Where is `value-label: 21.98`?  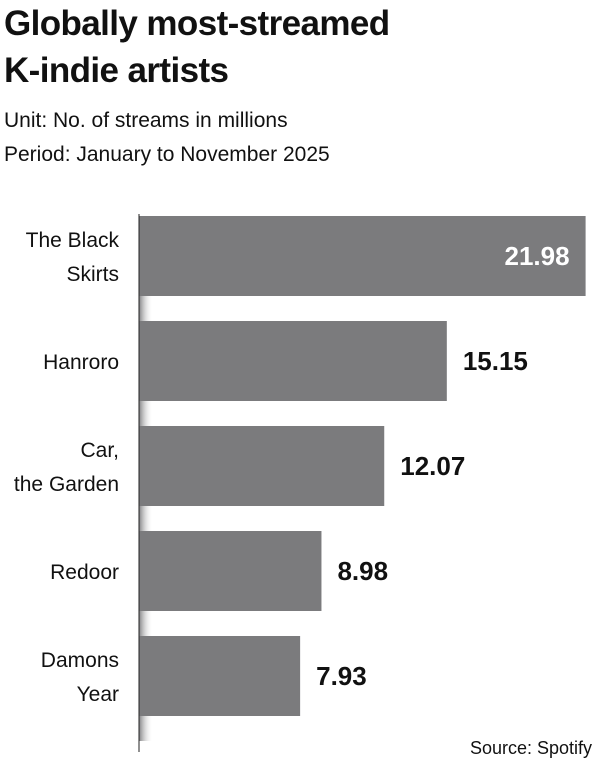 value-label: 21.98 is located at coordinates (537, 256).